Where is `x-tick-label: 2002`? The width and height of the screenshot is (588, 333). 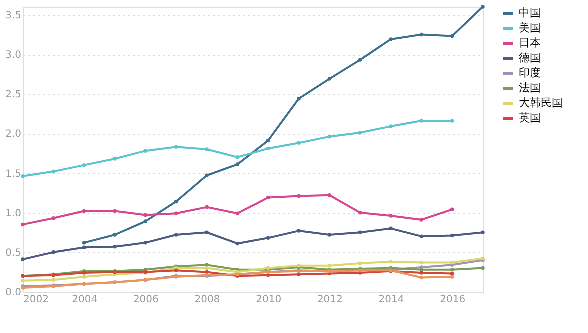 x-tick-label: 2002 is located at coordinates (36, 300).